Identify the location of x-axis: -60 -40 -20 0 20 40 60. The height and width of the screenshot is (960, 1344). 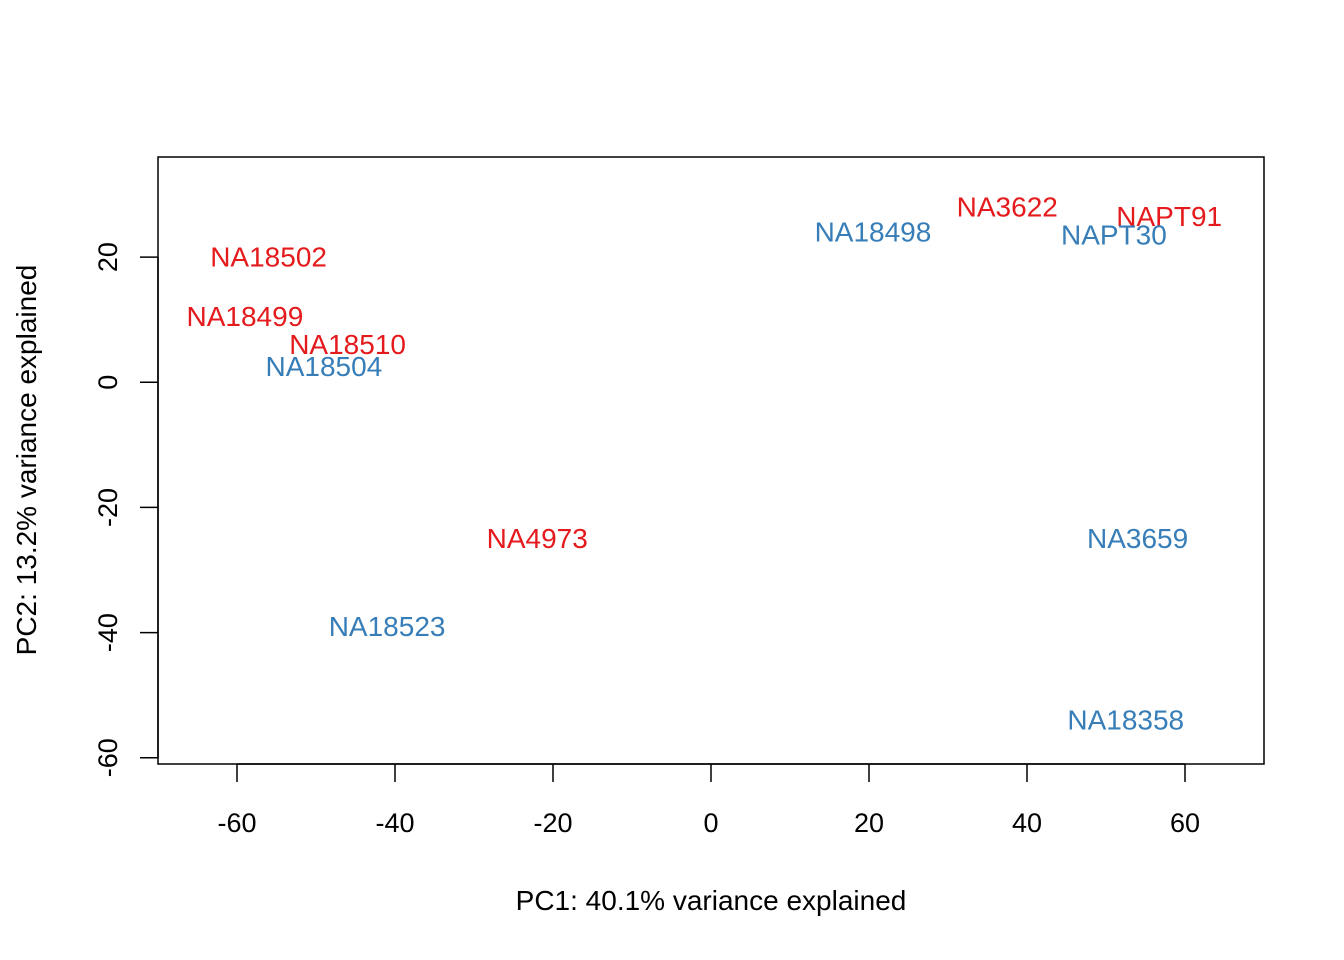
(708, 800).